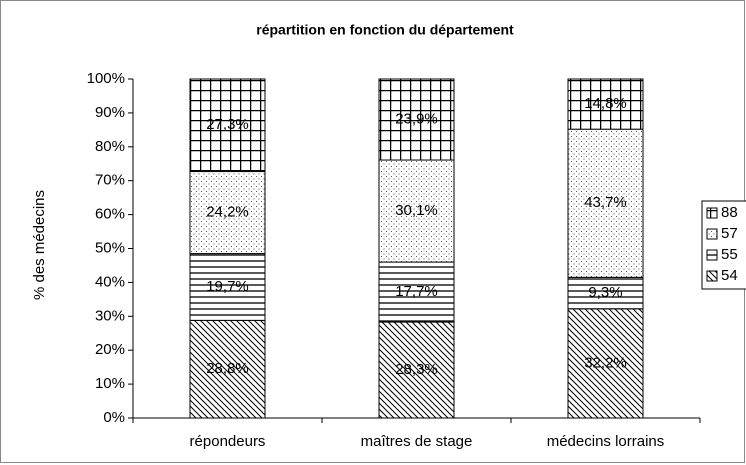 This screenshot has width=746, height=465. I want to click on data-label: 27,3%, so click(227, 124).